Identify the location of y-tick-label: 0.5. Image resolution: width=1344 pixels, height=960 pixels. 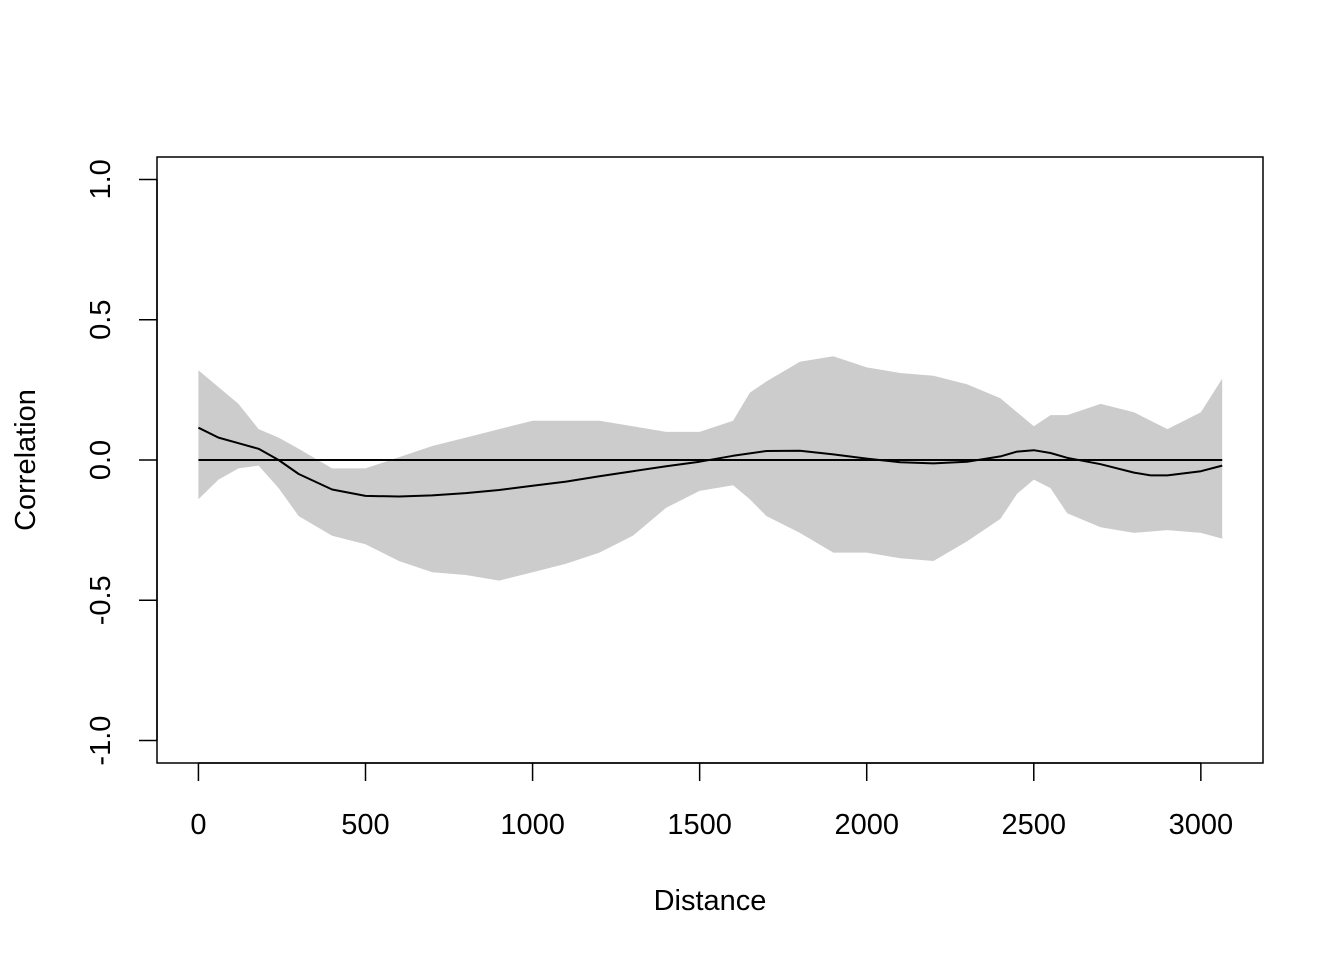
(101, 320).